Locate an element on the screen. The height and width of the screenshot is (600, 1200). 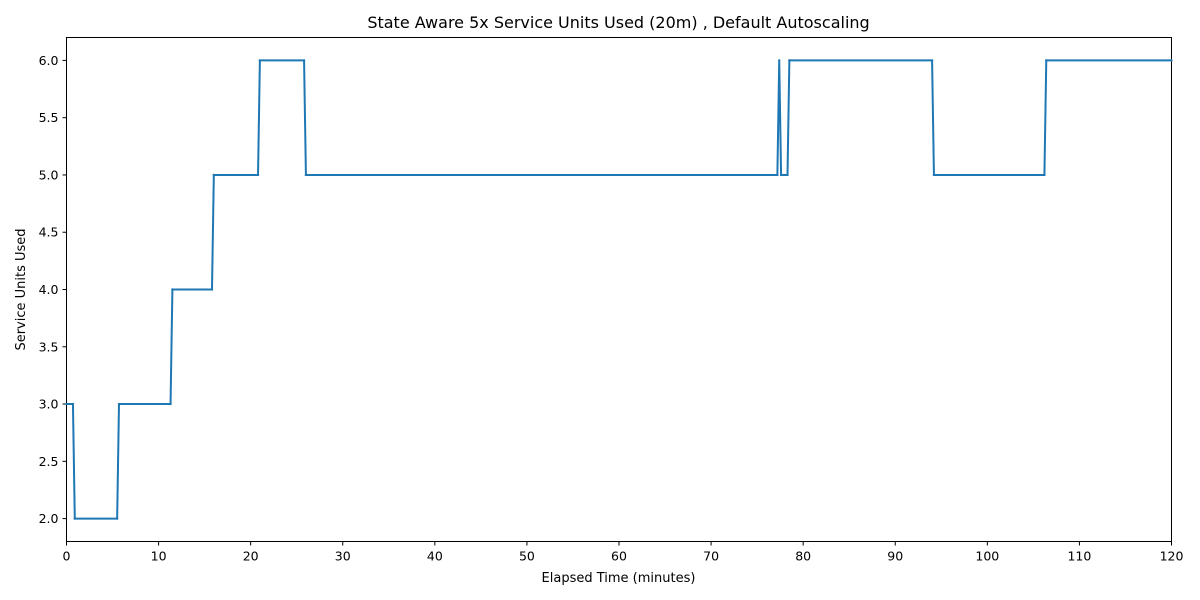
x-tick-label: 40 is located at coordinates (435, 556).